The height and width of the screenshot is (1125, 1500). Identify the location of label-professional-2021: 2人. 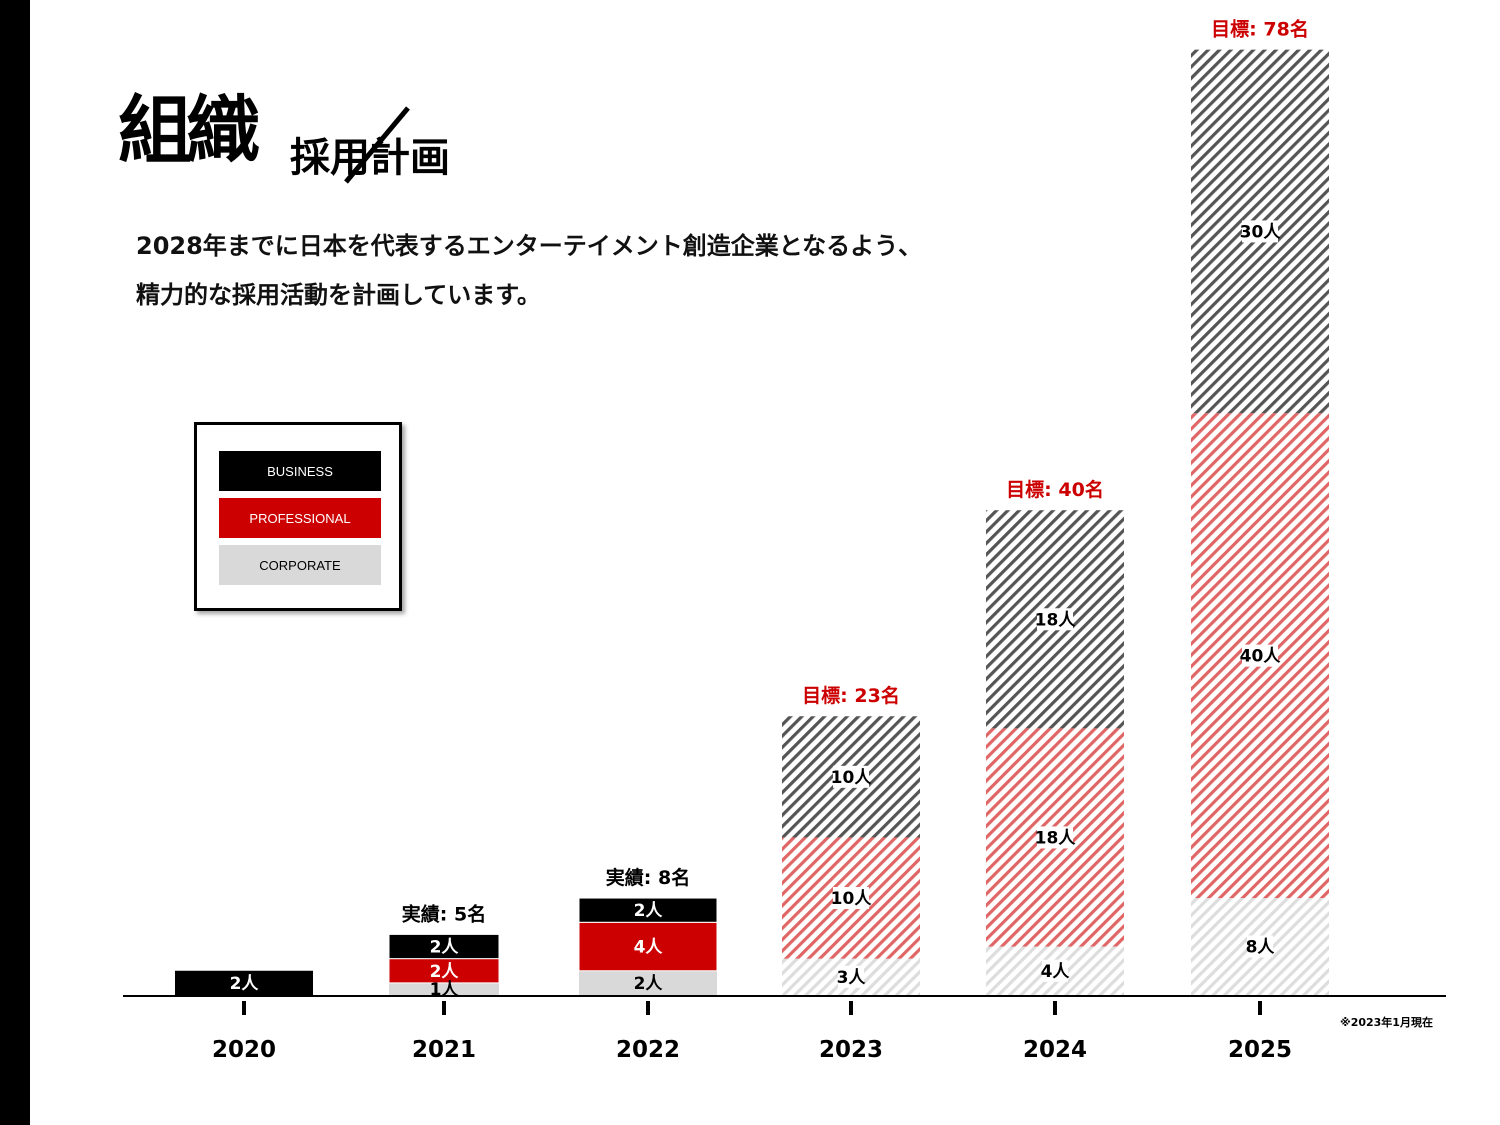
(445, 972).